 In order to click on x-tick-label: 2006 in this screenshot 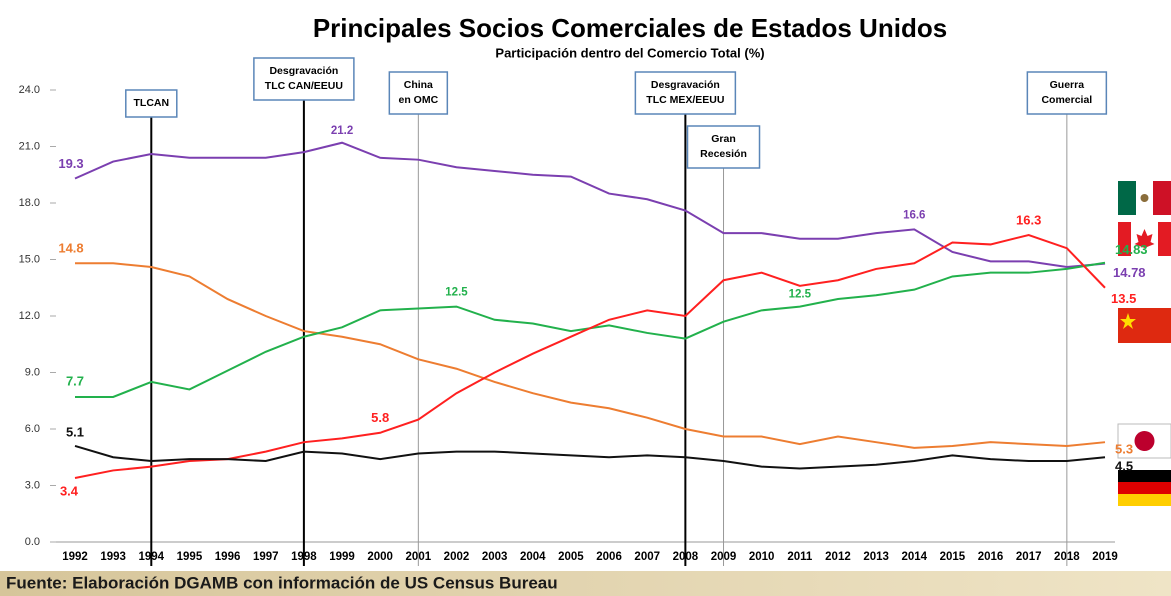, I will do `click(609, 557)`.